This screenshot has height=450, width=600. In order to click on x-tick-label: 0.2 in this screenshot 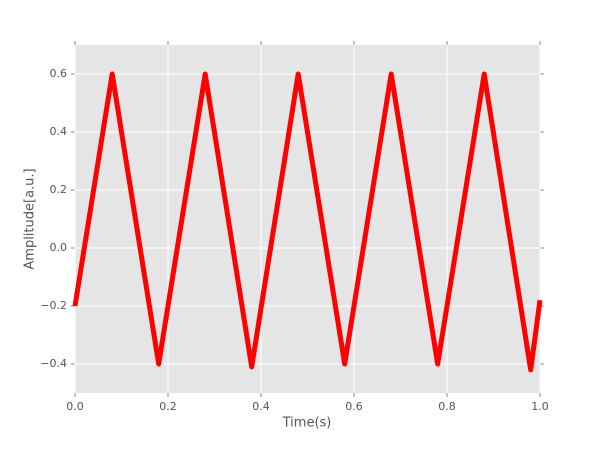, I will do `click(168, 406)`.